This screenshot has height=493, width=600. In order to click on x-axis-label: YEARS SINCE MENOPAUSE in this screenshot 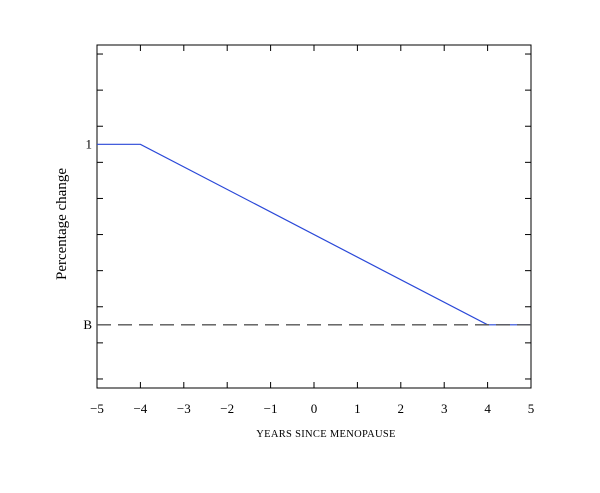, I will do `click(326, 434)`.